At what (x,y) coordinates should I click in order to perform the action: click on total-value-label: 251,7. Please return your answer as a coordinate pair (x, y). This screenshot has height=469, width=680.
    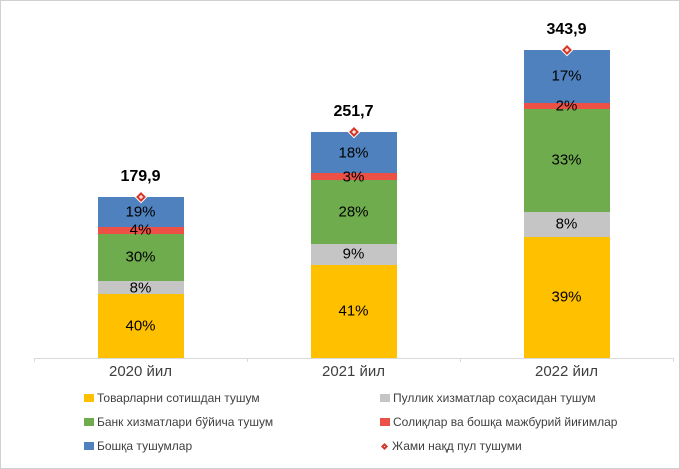
    Looking at the image, I should click on (353, 112).